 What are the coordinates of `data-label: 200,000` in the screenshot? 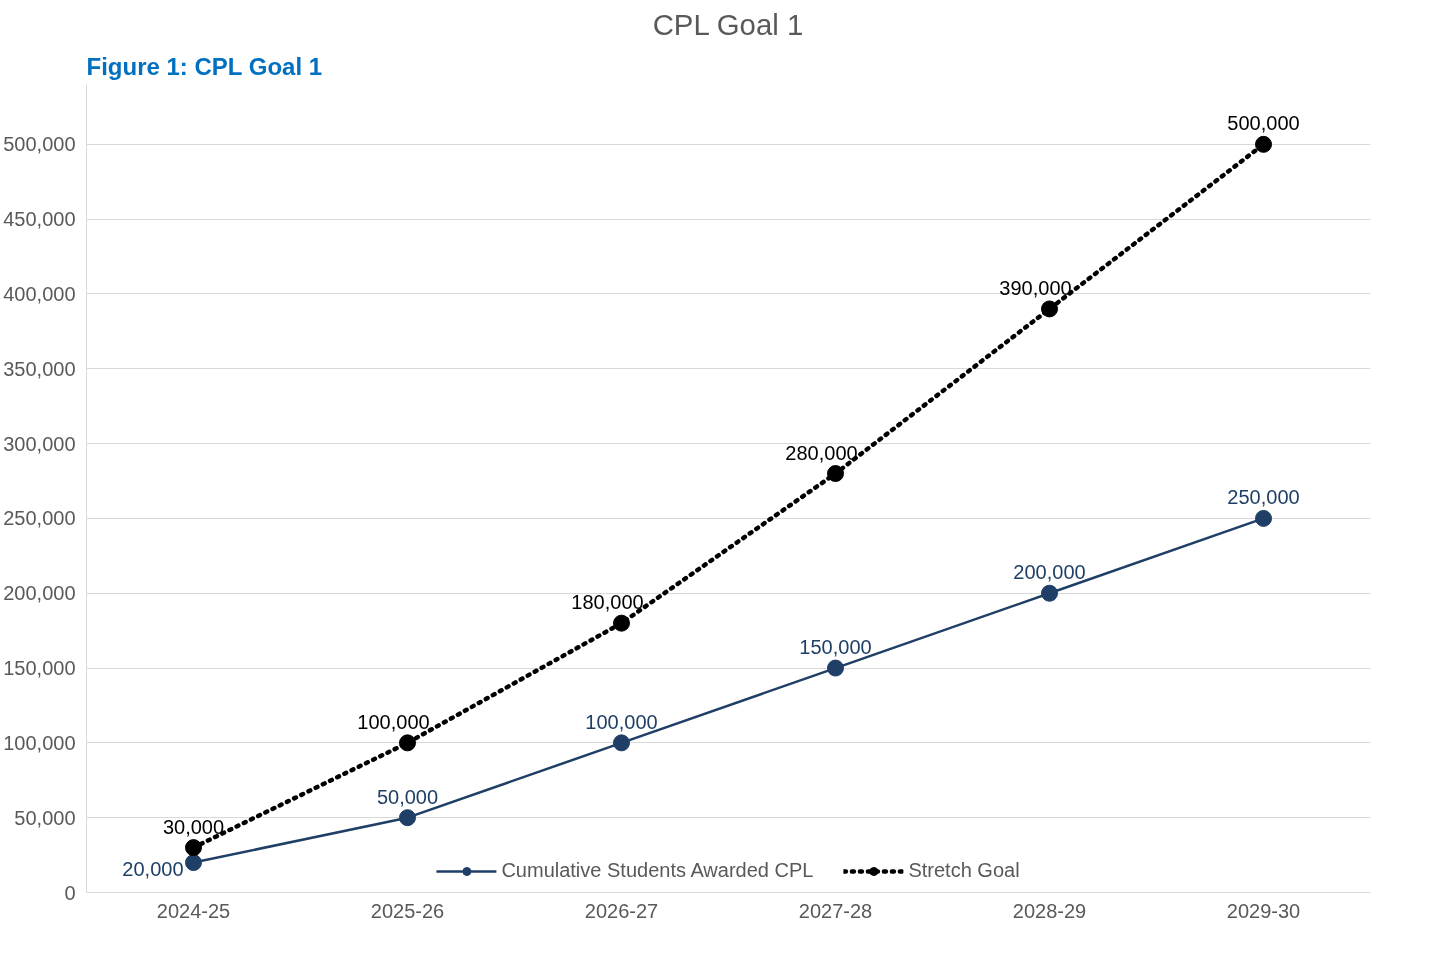 It's located at (1049, 572).